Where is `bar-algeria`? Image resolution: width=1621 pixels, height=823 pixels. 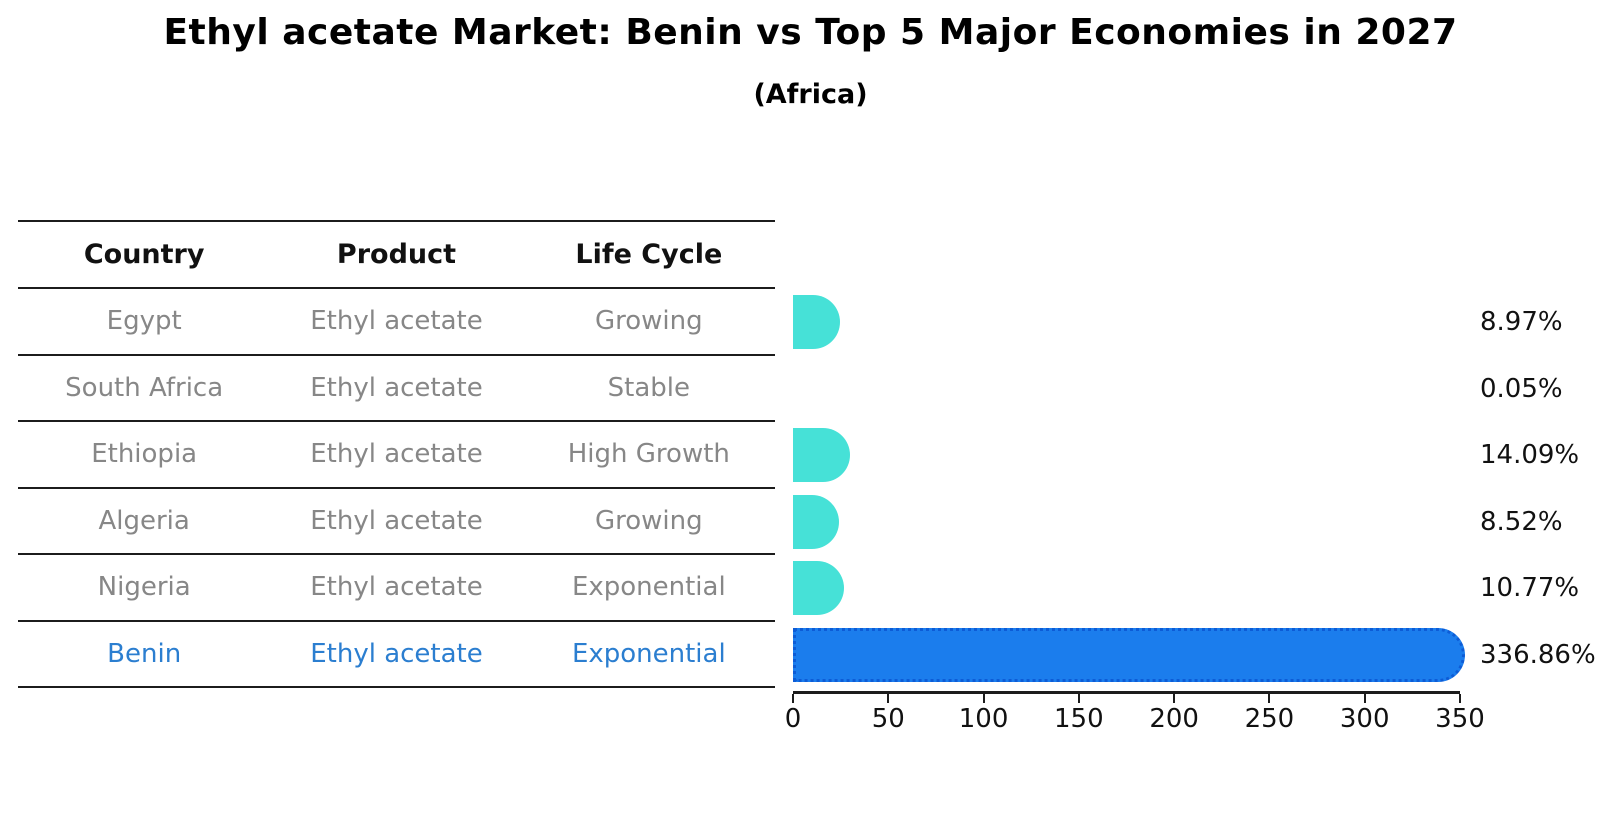
bar-algeria is located at coordinates (816, 521).